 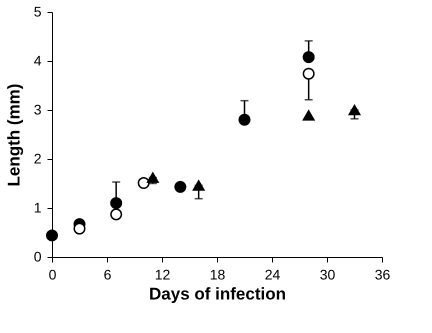 I want to click on y-tick-label: 0, so click(x=38, y=256).